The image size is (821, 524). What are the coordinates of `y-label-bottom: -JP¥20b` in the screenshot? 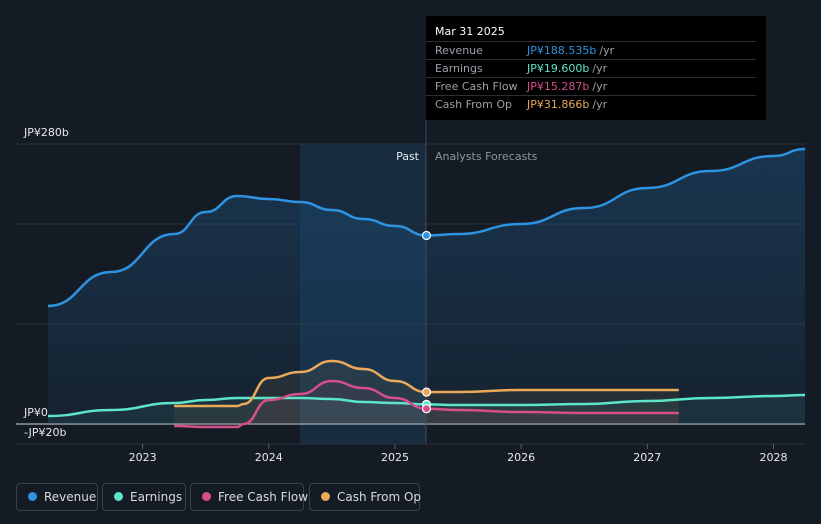 It's located at (45, 432).